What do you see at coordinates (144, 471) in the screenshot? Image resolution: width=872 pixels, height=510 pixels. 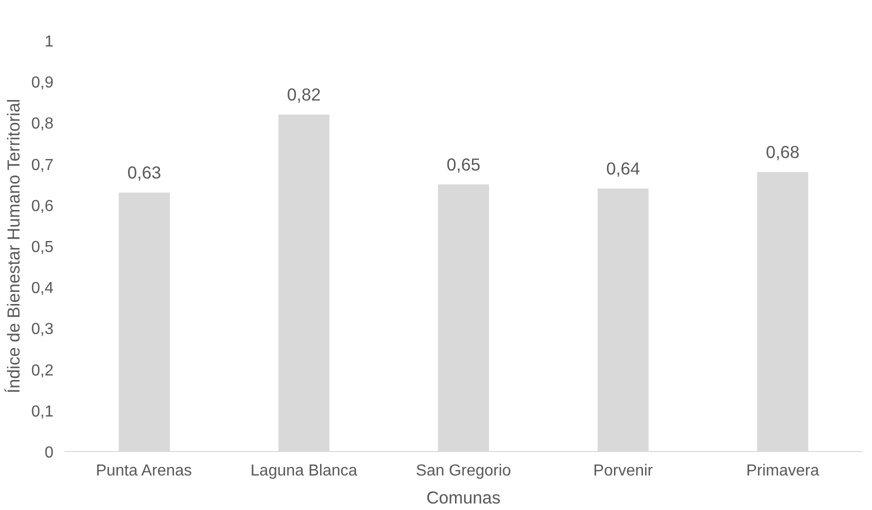 I see `x-tick-label: Punta Arenas` at bounding box center [144, 471].